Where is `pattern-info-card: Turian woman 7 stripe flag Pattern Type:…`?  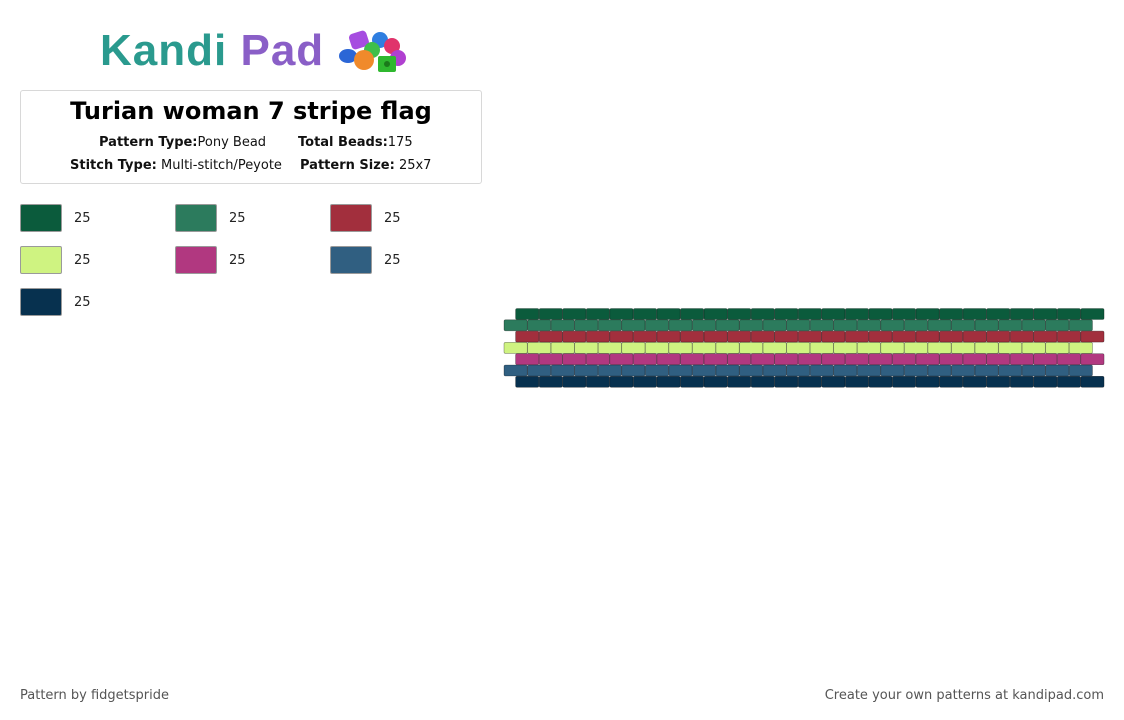 pattern-info-card: Turian woman 7 stripe flag Pattern Type:… is located at coordinates (251, 137).